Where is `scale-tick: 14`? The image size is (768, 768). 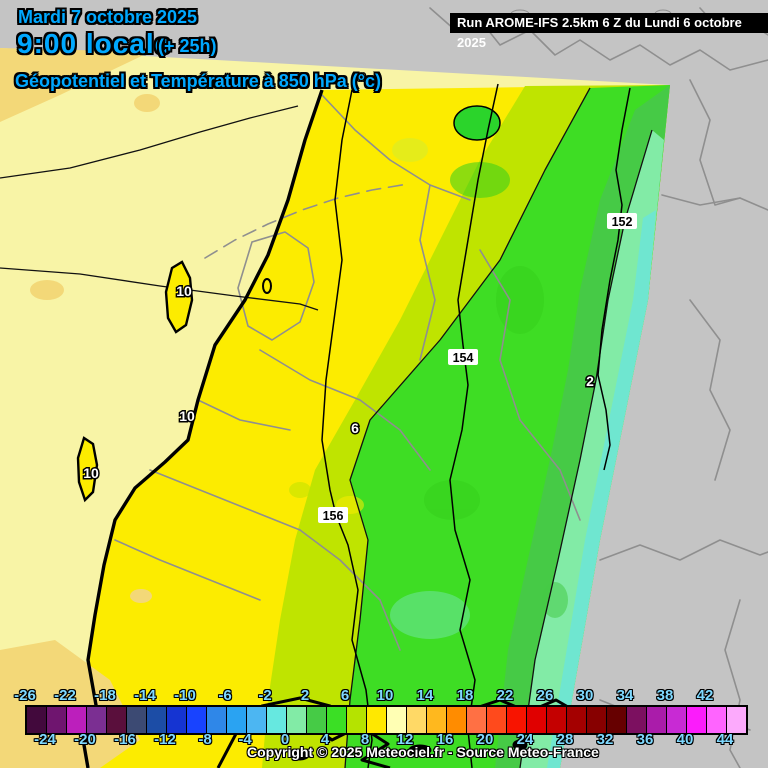
scale-tick: 14 is located at coordinates (425, 695).